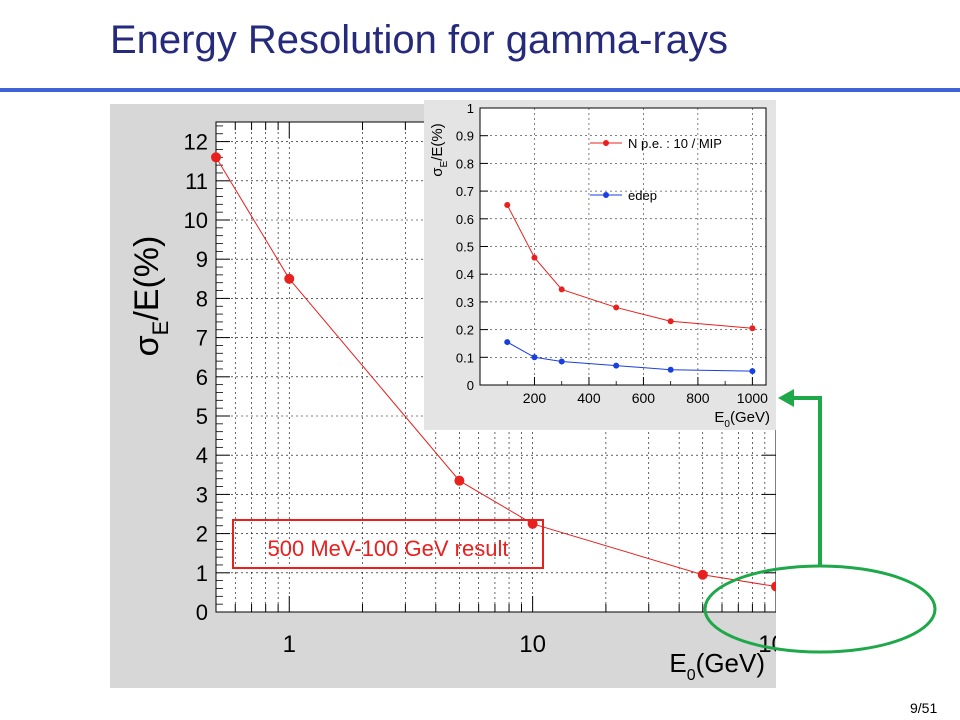  What do you see at coordinates (437, 172) in the screenshot?
I see `inset-y-label-sigma: σ` at bounding box center [437, 172].